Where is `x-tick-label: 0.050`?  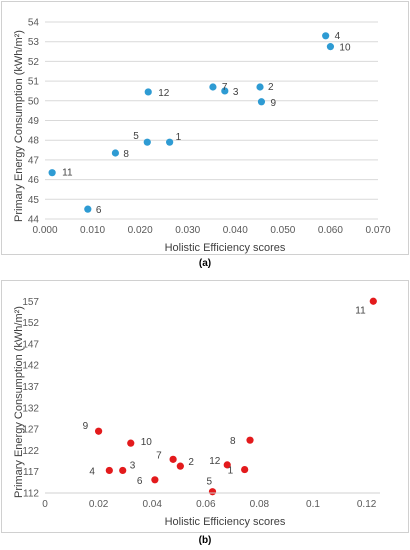 x-tick-label: 0.050 is located at coordinates (282, 230).